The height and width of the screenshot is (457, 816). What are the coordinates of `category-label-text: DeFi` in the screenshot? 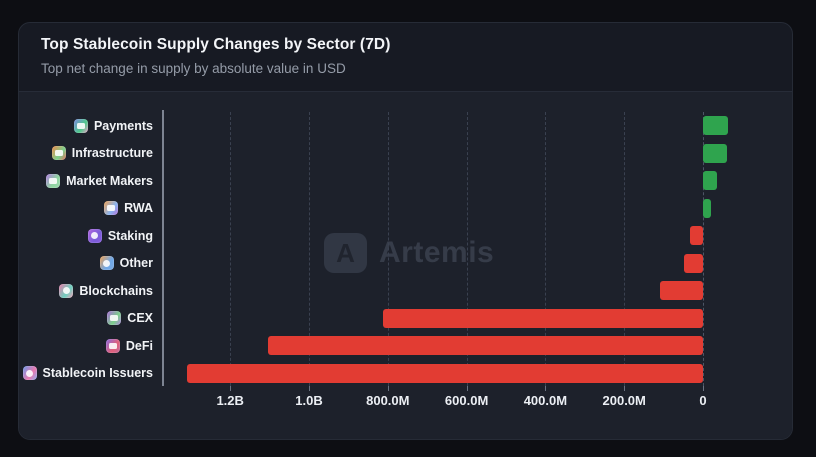 It's located at (139, 345).